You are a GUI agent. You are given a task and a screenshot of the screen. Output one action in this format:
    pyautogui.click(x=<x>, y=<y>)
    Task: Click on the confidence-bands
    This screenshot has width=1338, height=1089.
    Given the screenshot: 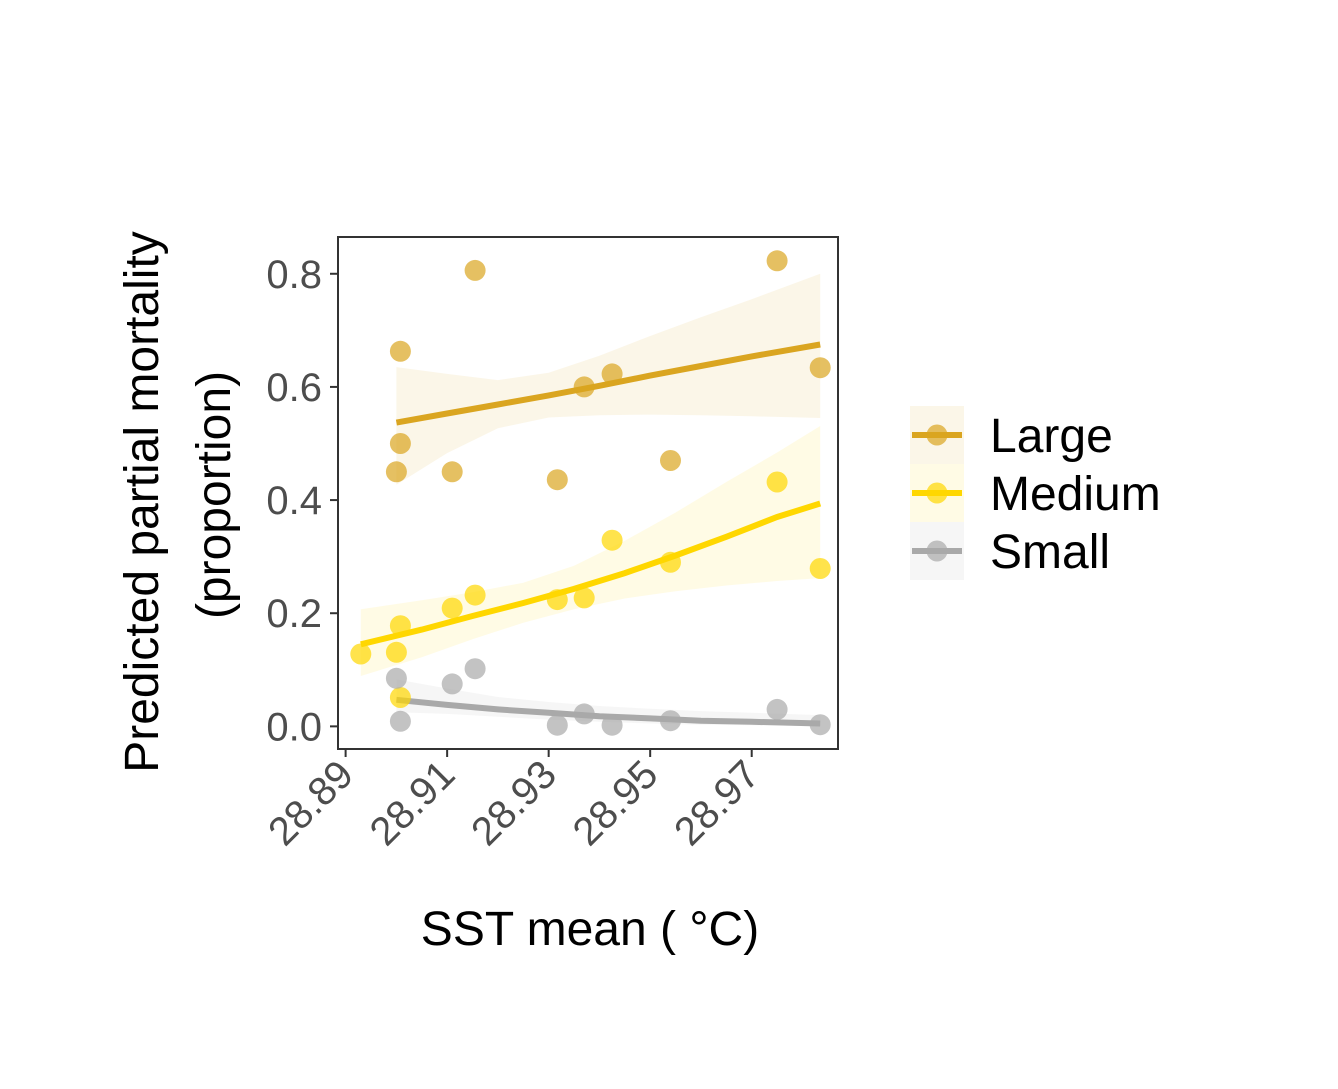 What is the action you would take?
    pyautogui.click(x=590, y=499)
    